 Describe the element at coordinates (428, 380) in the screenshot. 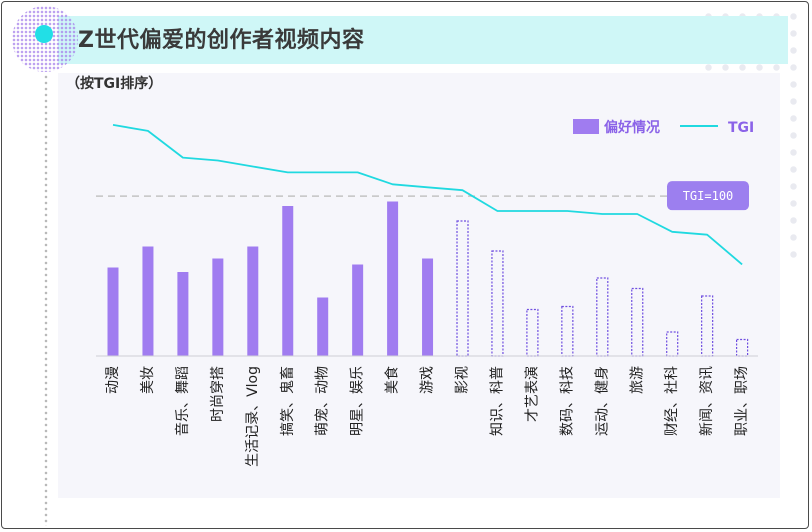

I see `x-tick-label-10: 游戏` at that location.